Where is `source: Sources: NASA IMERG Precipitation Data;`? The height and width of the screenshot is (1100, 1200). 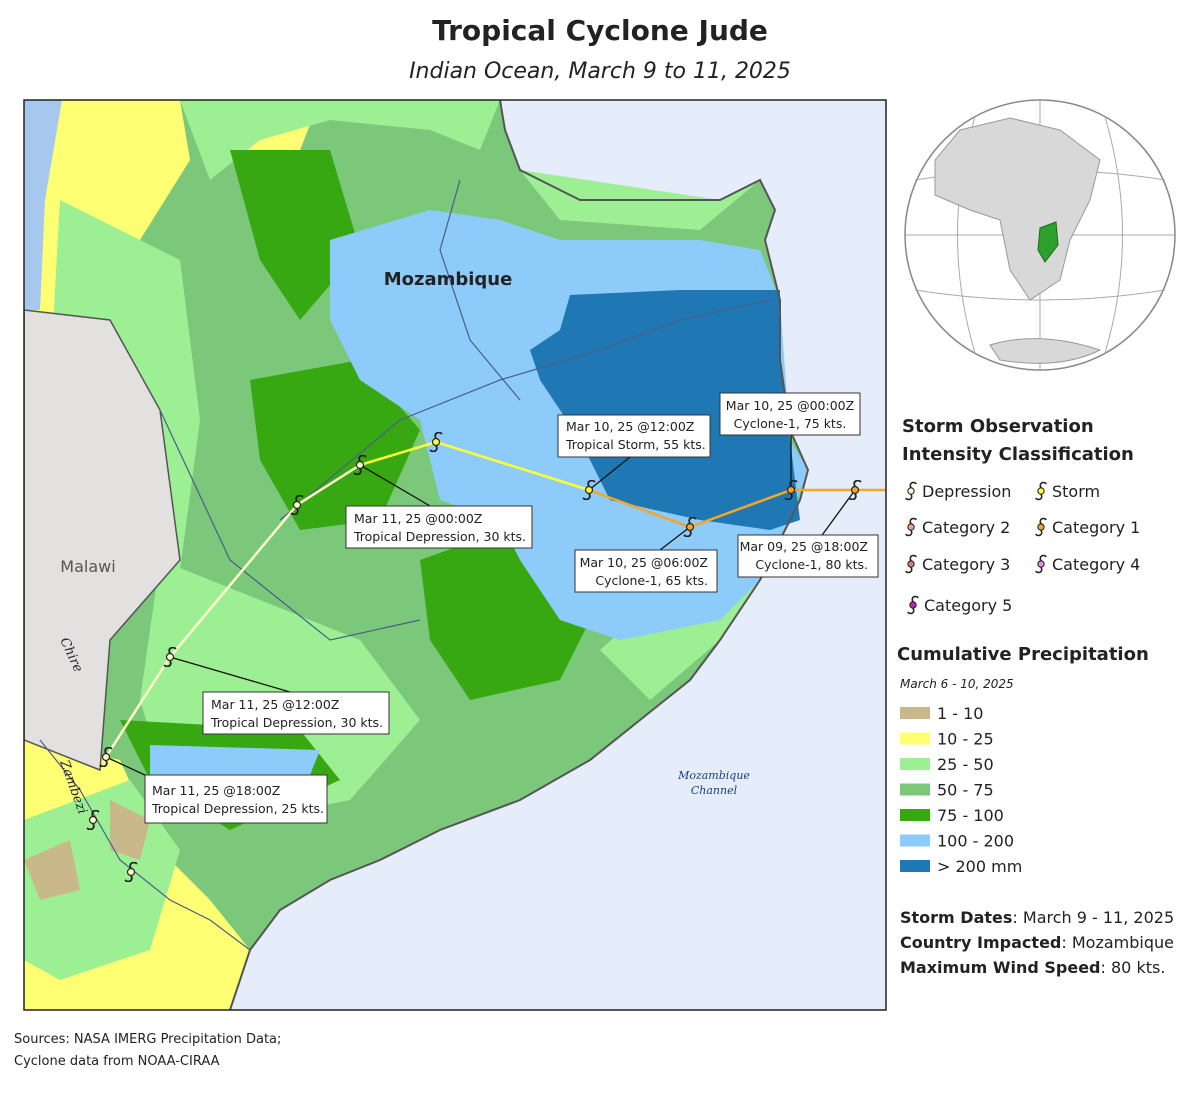 source: Sources: NASA IMERG Precipitation Data; is located at coordinates (147, 1039).